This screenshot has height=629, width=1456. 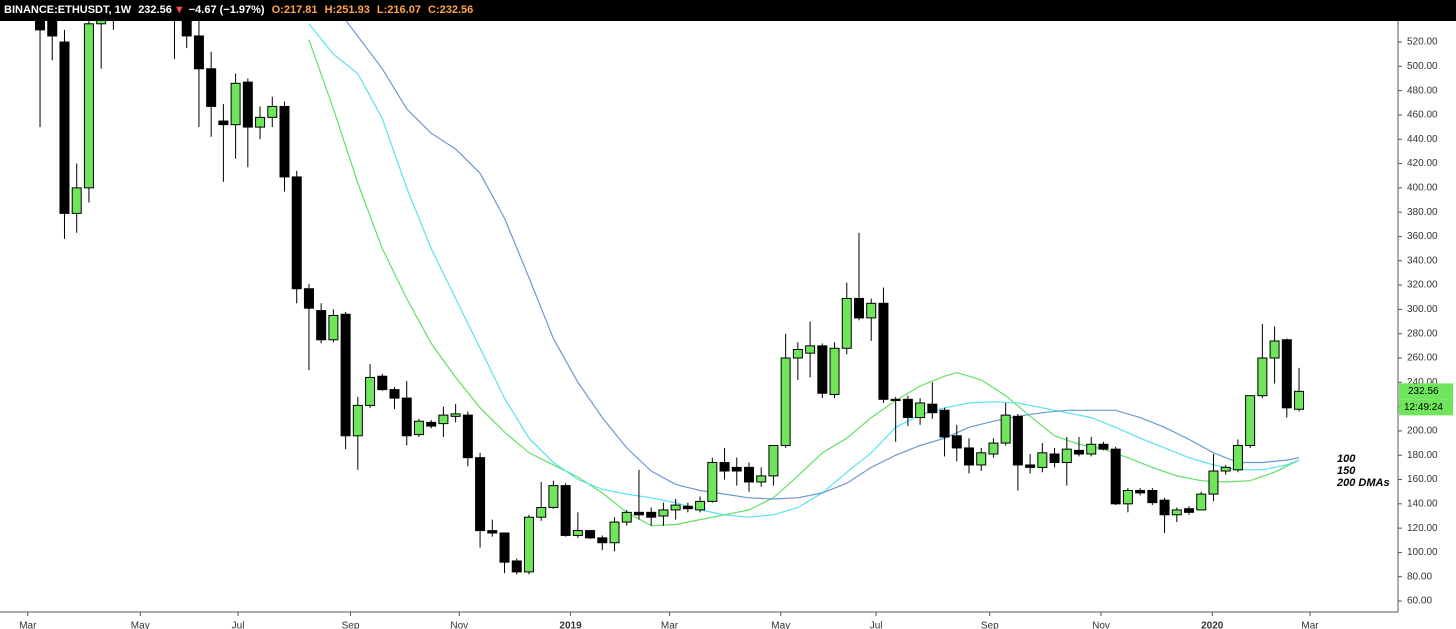 I want to click on y-tick-label: 400.00, so click(x=1422, y=188).